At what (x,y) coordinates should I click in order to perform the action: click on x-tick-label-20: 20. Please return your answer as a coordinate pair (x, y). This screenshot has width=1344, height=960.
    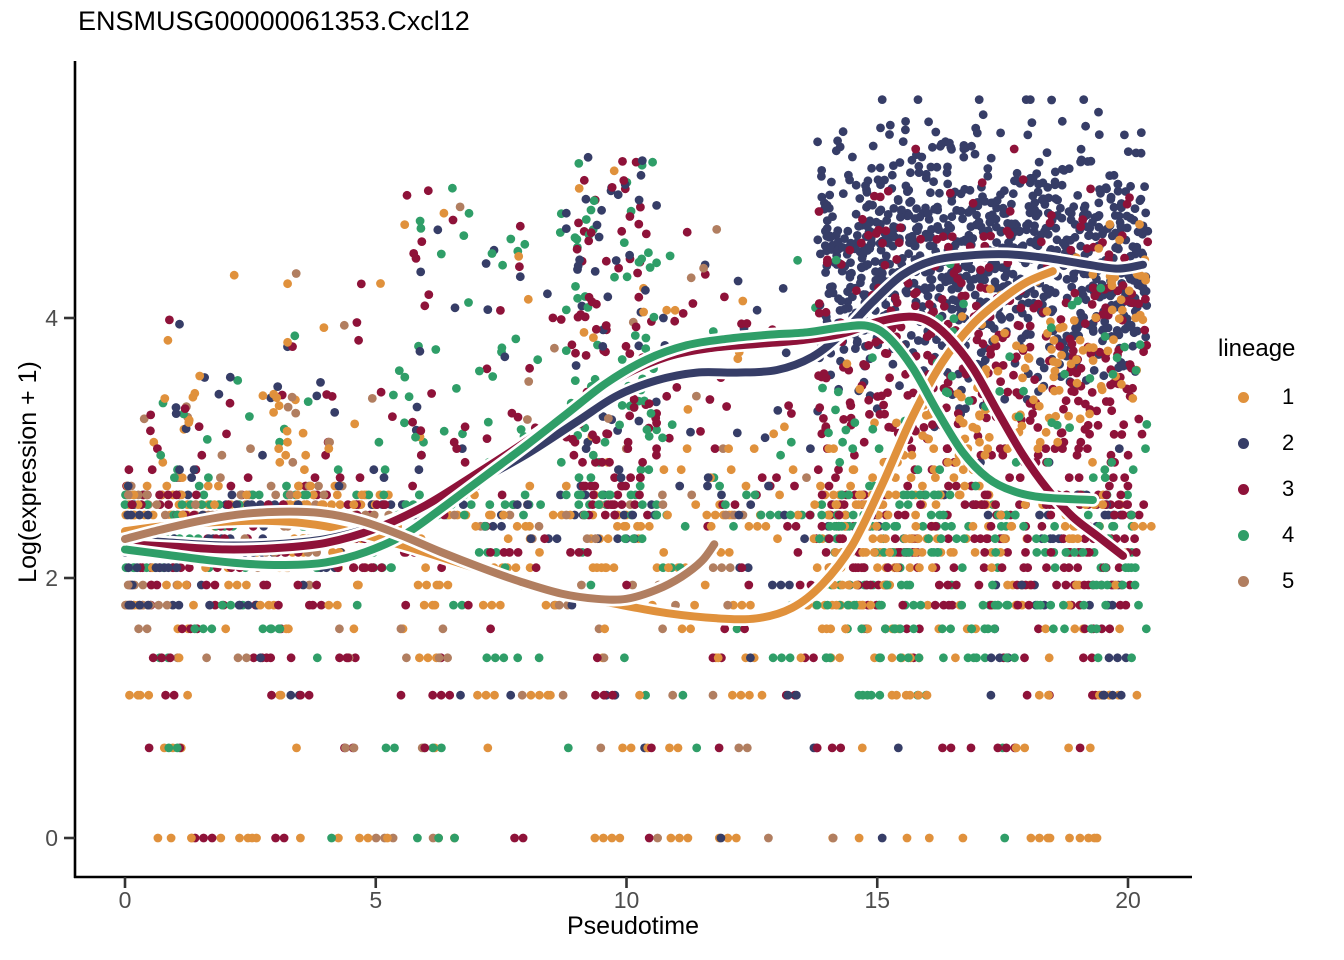
    Looking at the image, I should click on (1128, 900).